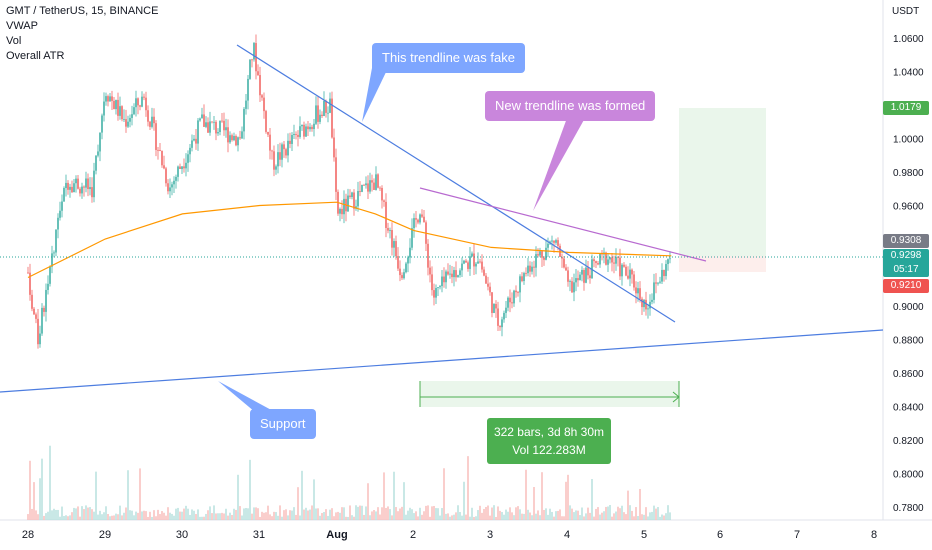  What do you see at coordinates (722, 264) in the screenshot?
I see `long-position-loss-zone` at bounding box center [722, 264].